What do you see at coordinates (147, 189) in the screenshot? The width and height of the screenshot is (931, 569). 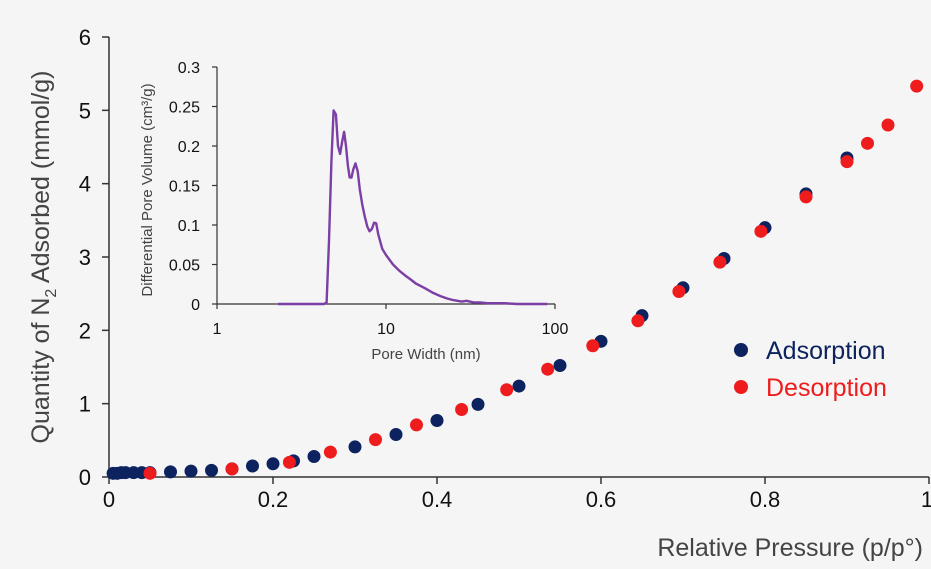 I see `inset-y-axis-title: Differential Pore Volume (cm³/g)` at bounding box center [147, 189].